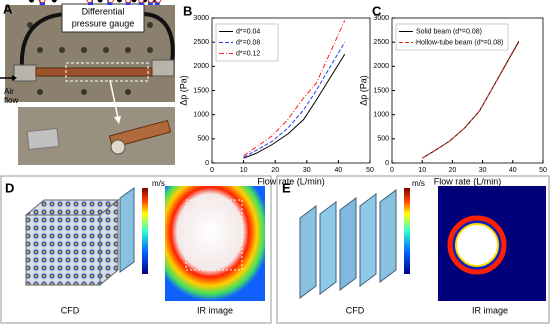 This screenshot has height=324, width=550. Describe the element at coordinates (452, 37) in the screenshot. I see `legend-box` at that location.